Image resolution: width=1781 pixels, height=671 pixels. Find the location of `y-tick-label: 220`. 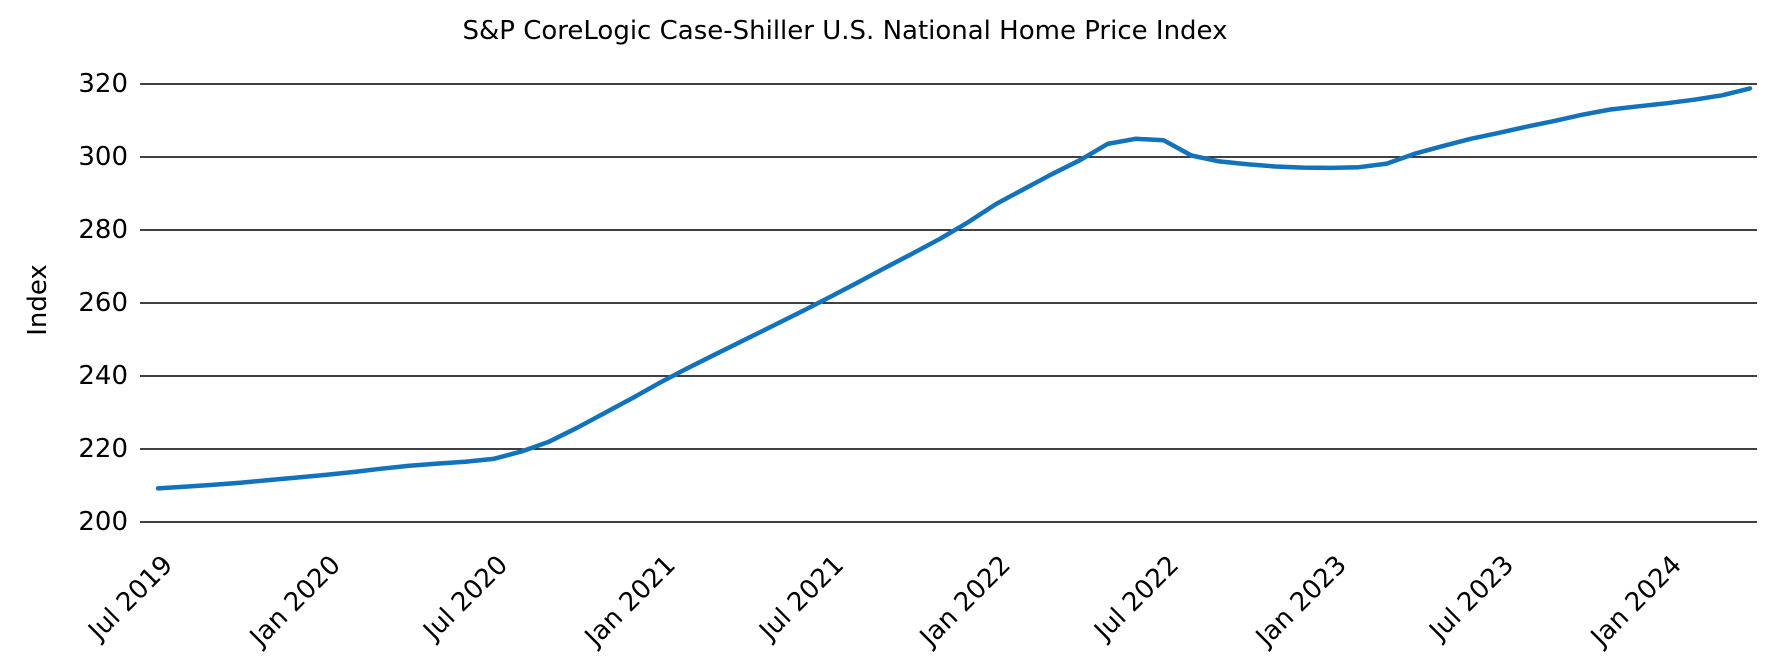

y-tick-label: 220 is located at coordinates (103, 449).